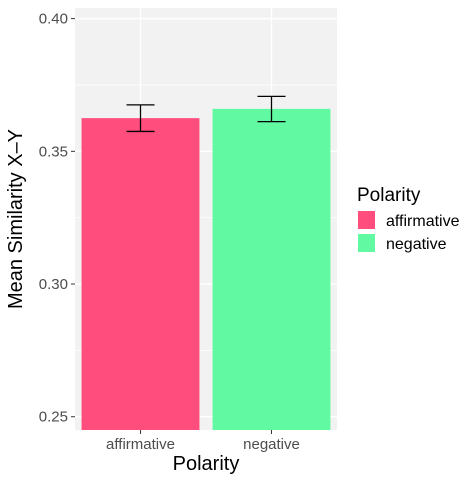 Image resolution: width=474 pixels, height=482 pixels. Describe the element at coordinates (57, 218) in the screenshot. I see `y-axis: 0.25 0.30 0.35 0.40` at that location.